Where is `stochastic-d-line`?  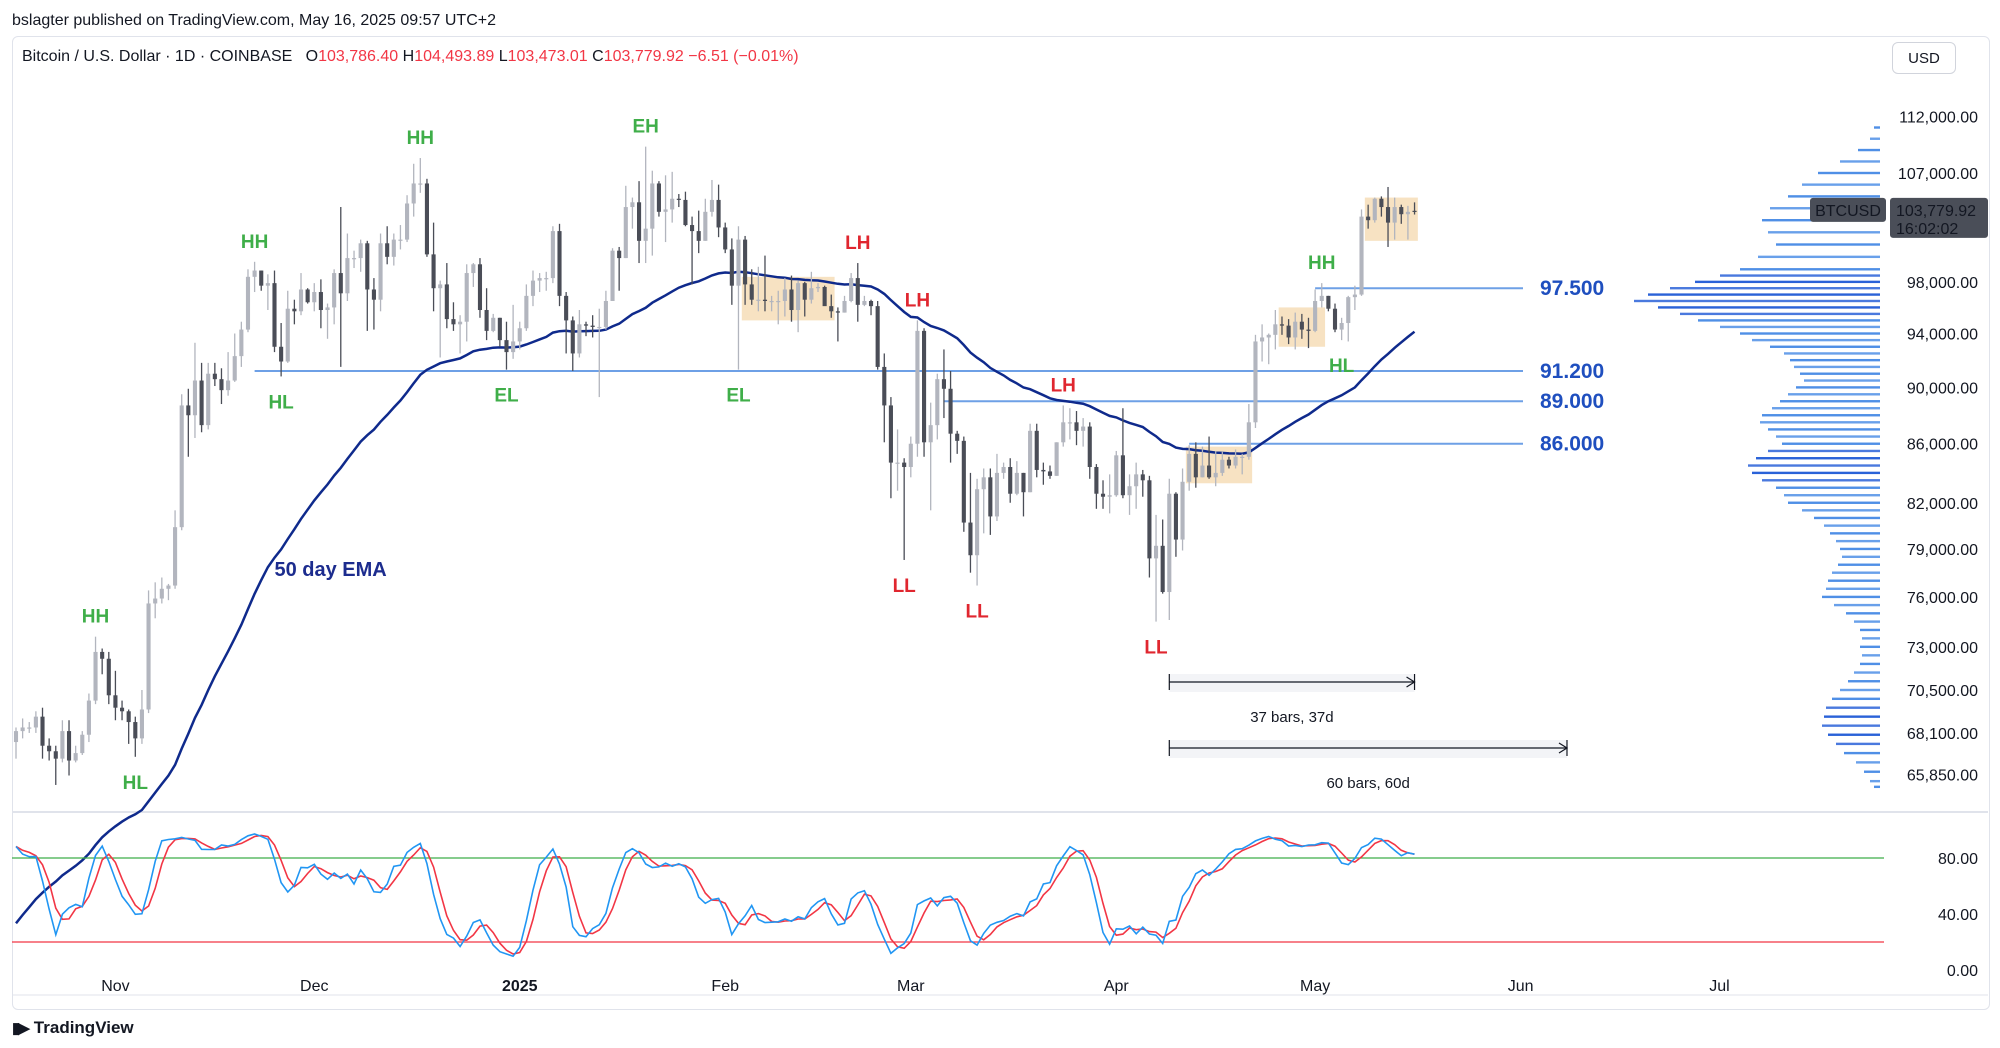
stochastic-d-line is located at coordinates (715, 894).